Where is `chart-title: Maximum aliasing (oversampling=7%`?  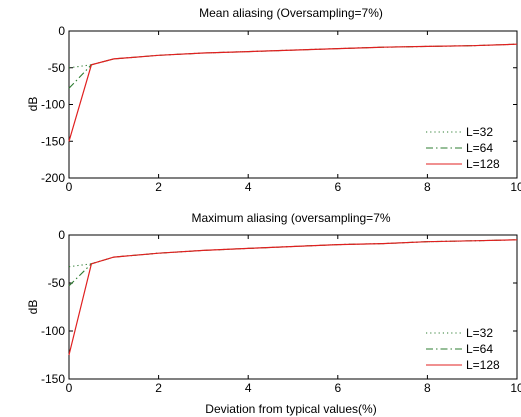 chart-title: Maximum aliasing (oversampling=7% is located at coordinates (290, 218).